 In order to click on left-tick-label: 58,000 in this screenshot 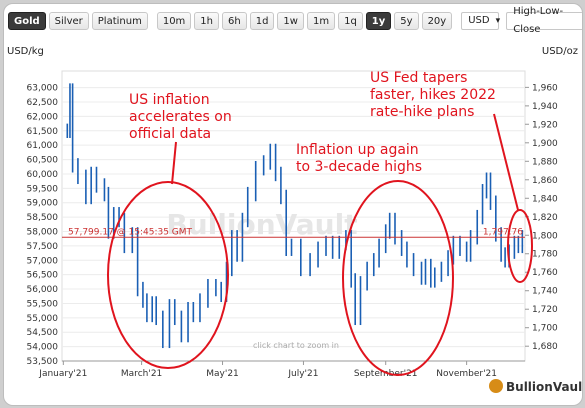, I will do `click(43, 233)`.